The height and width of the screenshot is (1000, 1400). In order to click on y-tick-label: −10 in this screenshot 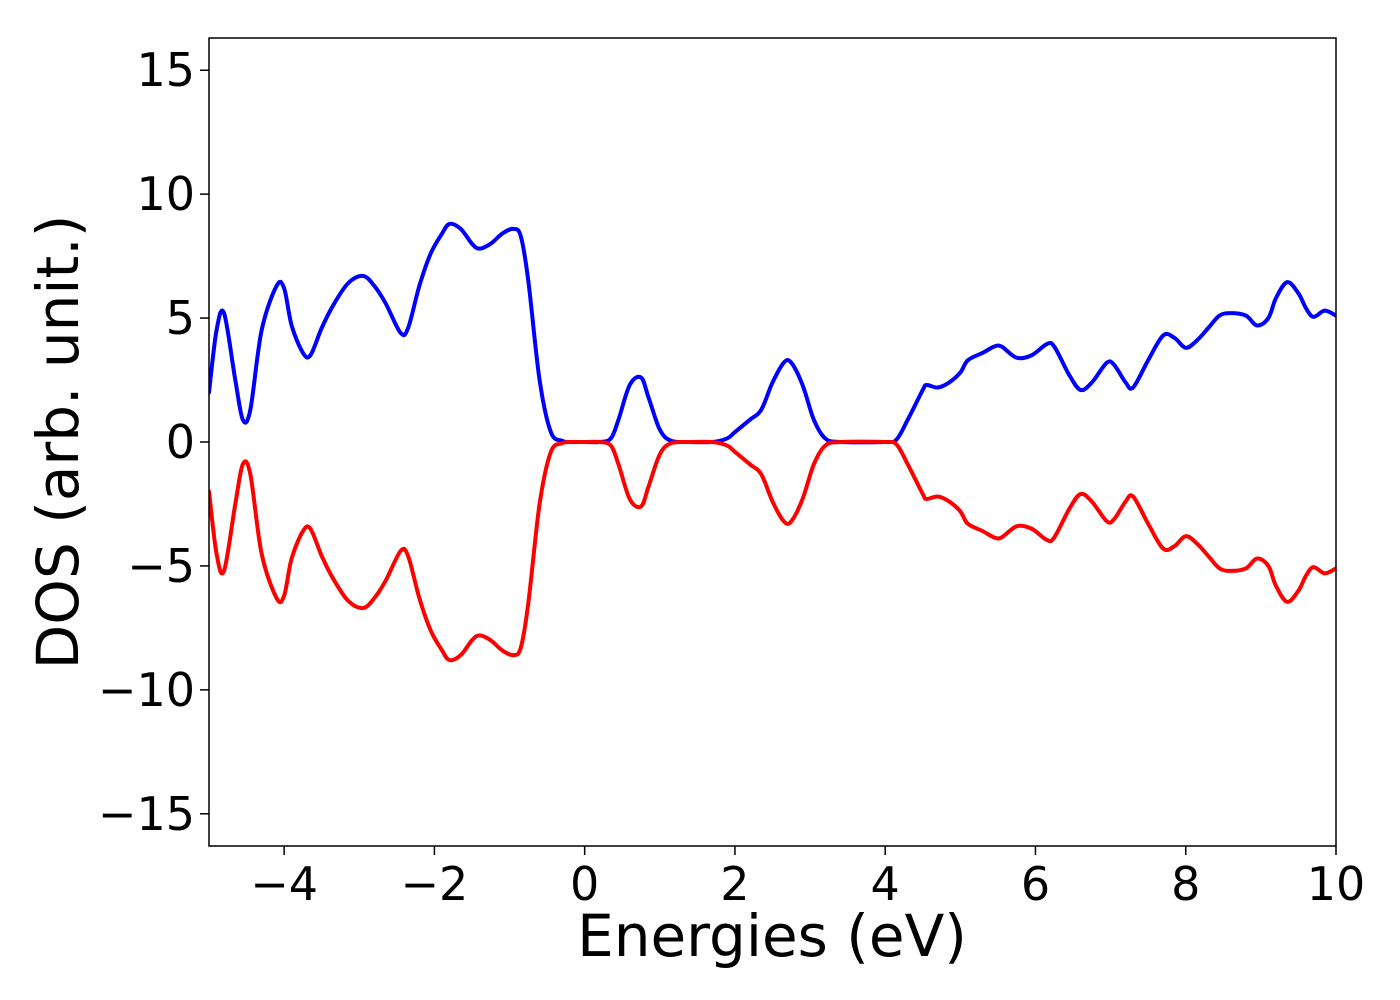, I will do `click(146, 690)`.